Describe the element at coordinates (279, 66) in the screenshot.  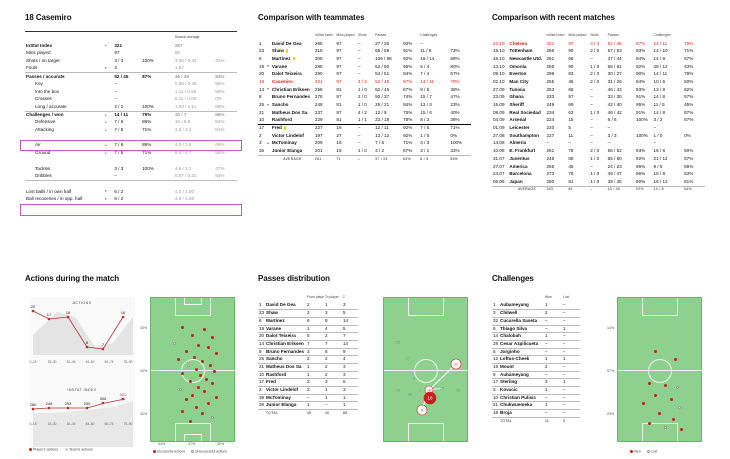
I see `player-name: Varane` at that location.